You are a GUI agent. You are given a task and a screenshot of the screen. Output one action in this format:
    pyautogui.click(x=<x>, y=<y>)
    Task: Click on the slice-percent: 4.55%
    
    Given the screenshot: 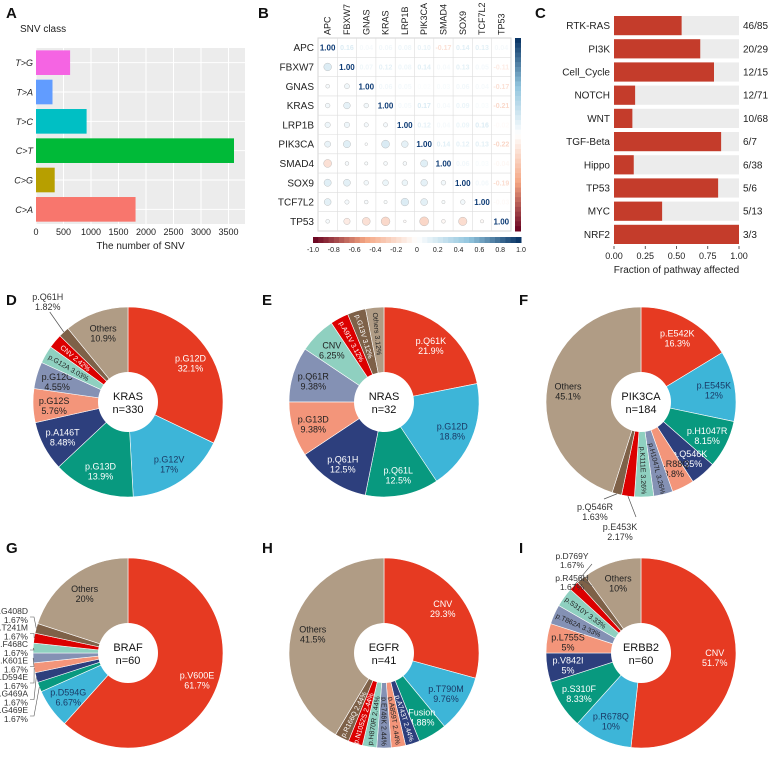 What is the action you would take?
    pyautogui.click(x=57, y=387)
    